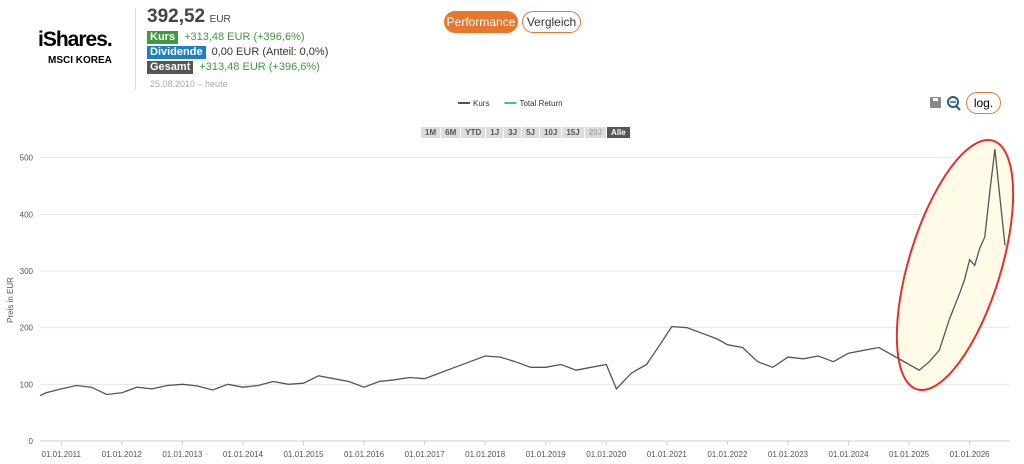  I want to click on fund-name: MSCI KOREA, so click(80, 60).